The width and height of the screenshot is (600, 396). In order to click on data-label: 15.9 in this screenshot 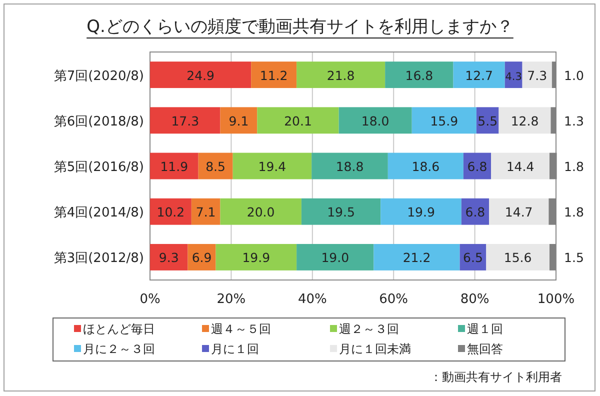, I will do `click(444, 120)`.